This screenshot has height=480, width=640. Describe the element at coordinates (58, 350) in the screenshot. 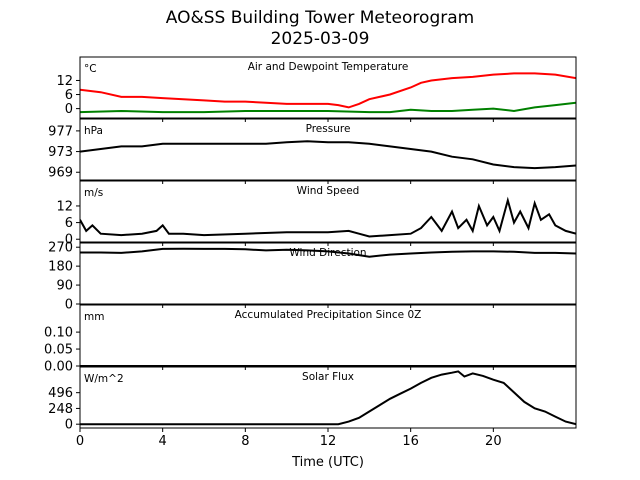

I see `y-tick-label: 0.05` at that location.